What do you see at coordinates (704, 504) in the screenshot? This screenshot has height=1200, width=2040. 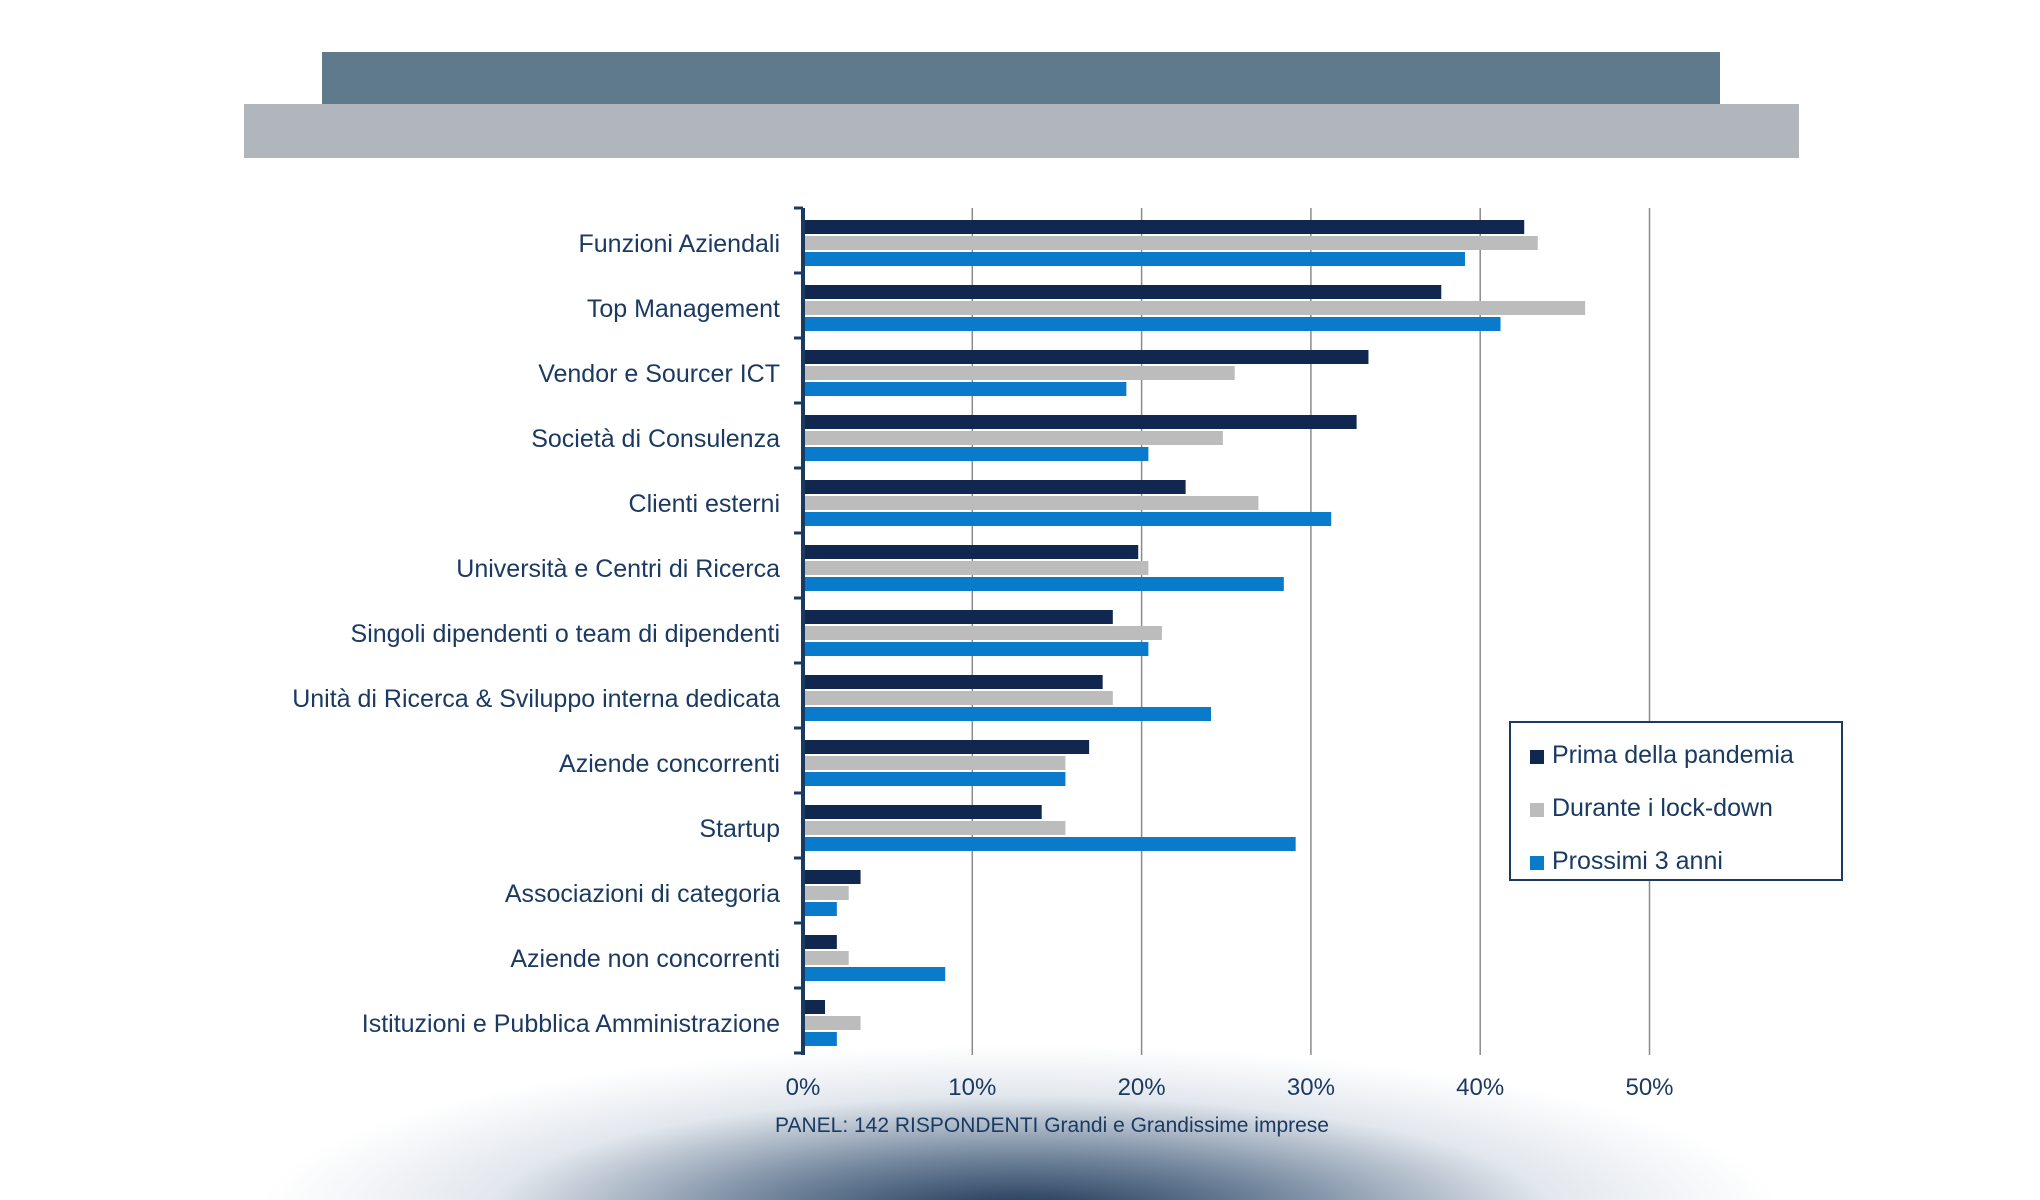 I see `category-label: Clienti esterni` at bounding box center [704, 504].